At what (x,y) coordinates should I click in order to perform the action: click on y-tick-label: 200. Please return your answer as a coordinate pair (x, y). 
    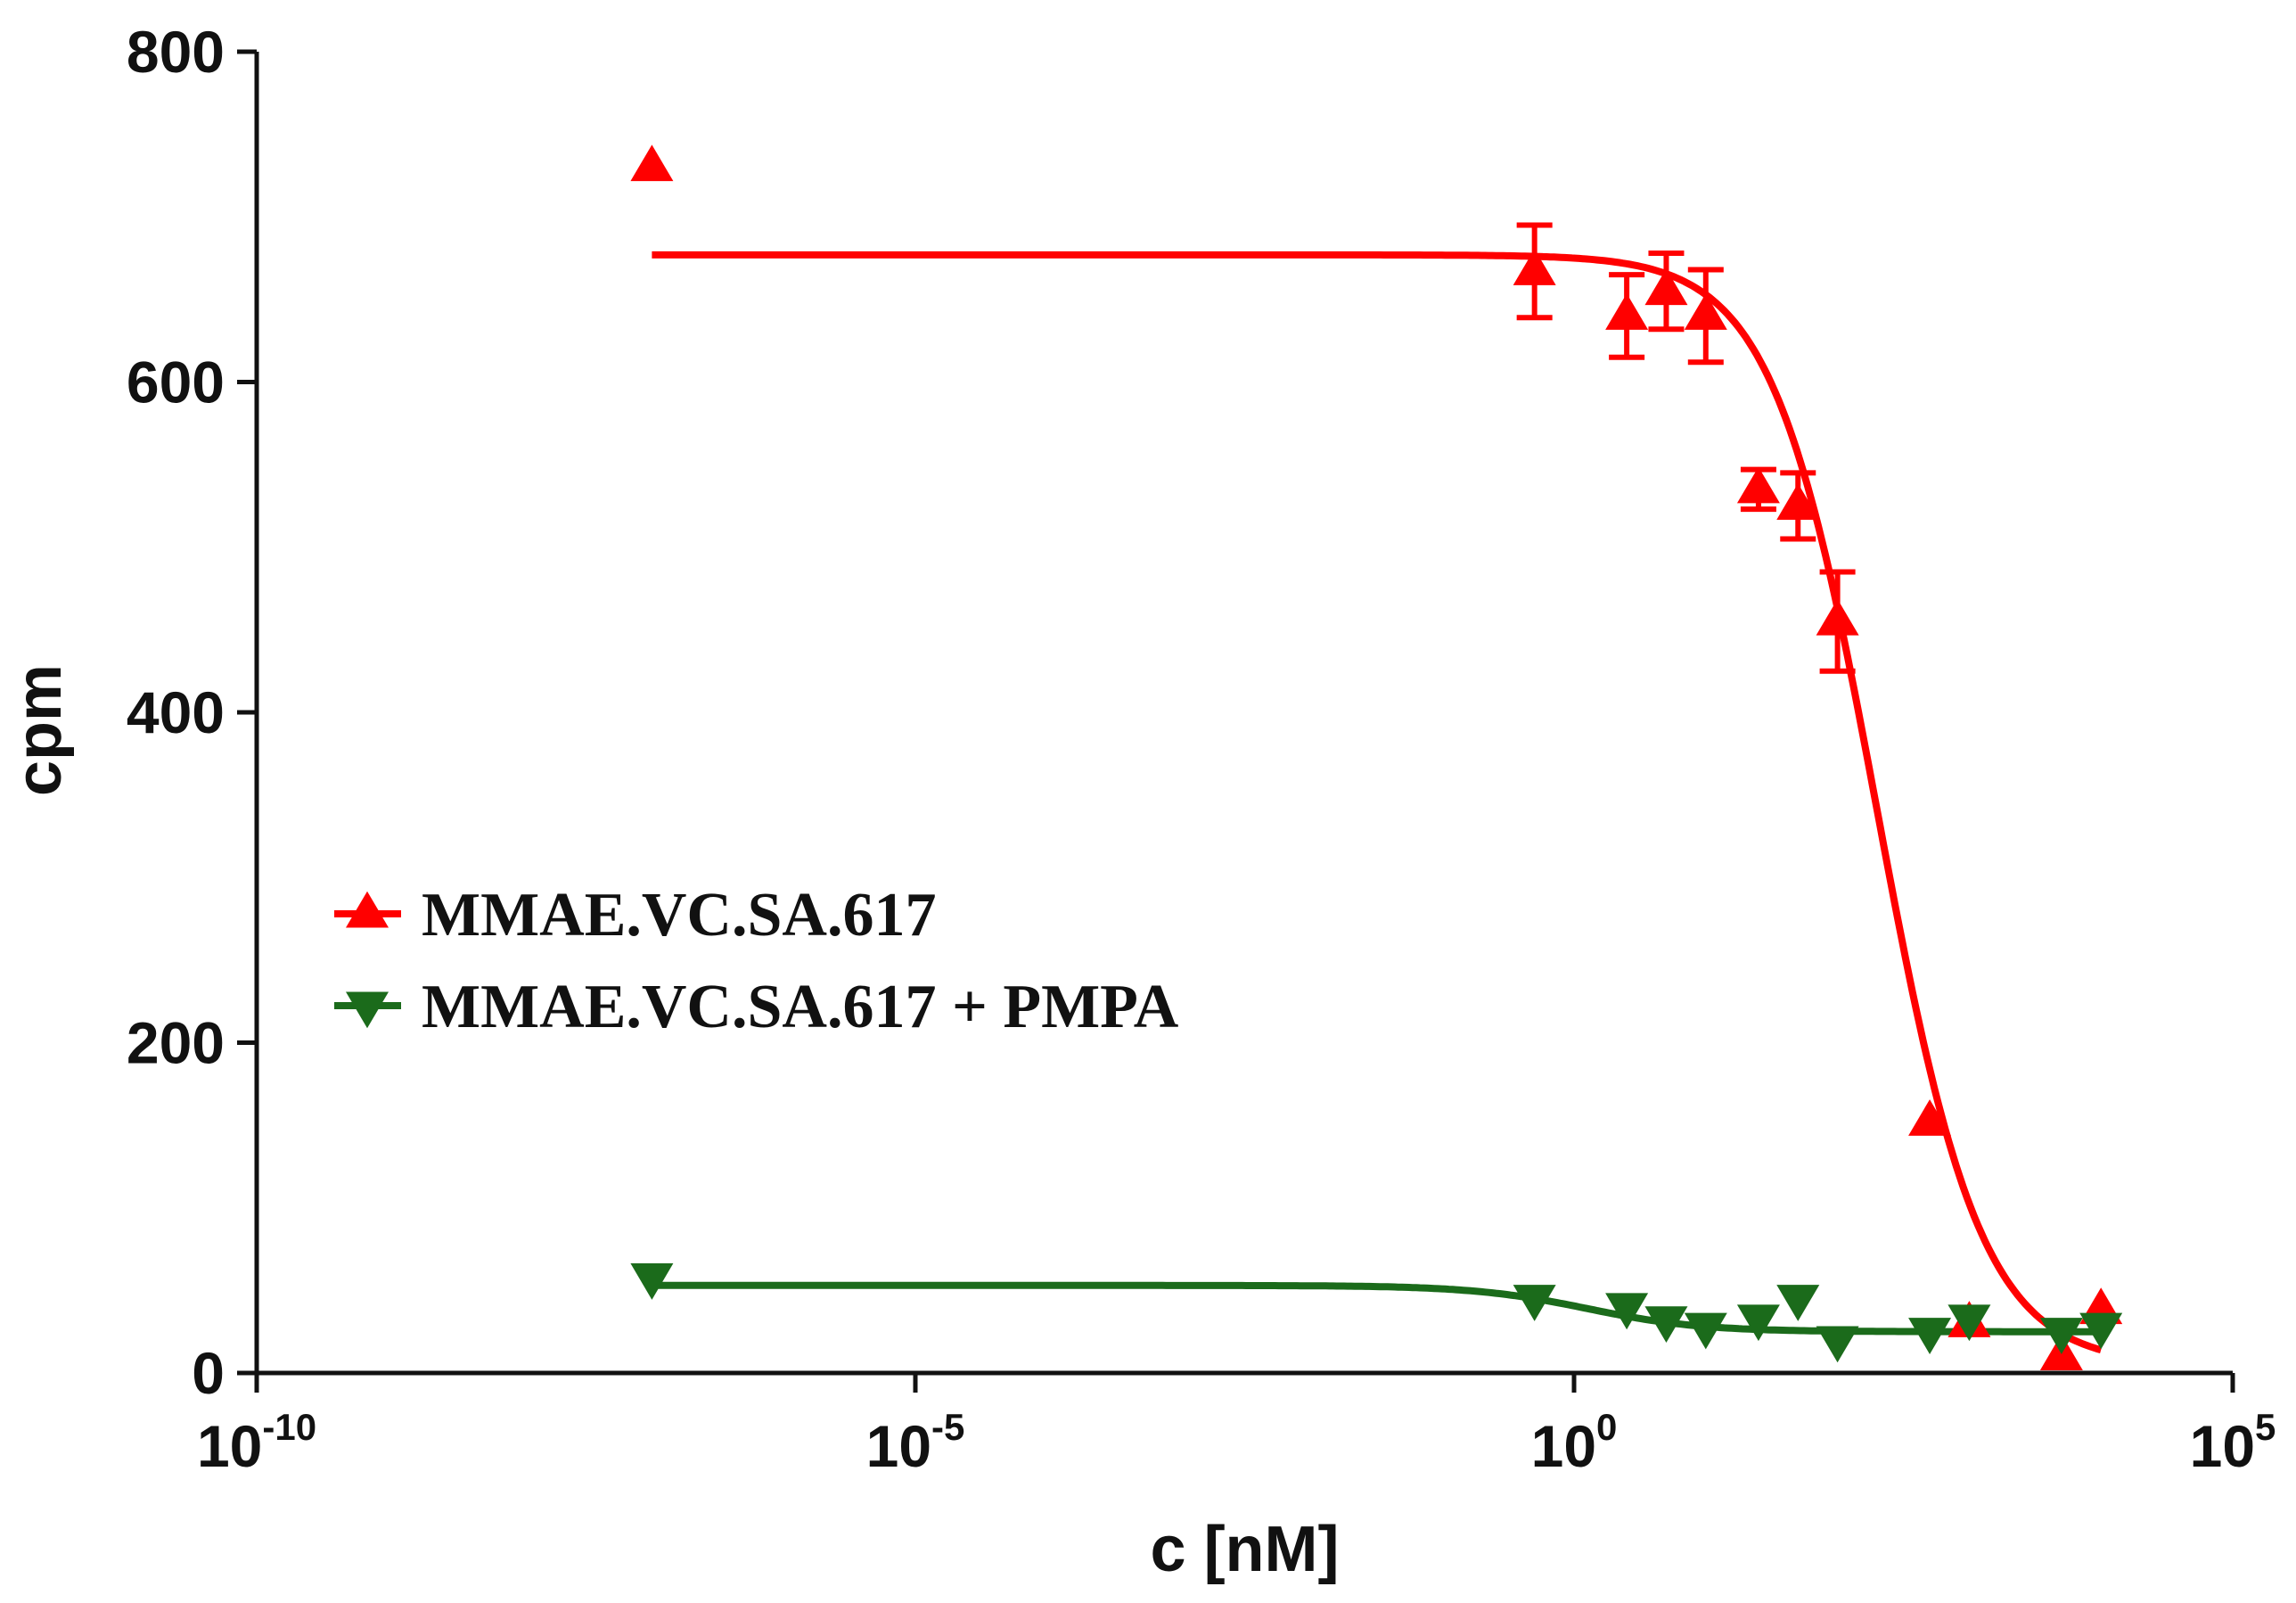
    Looking at the image, I should click on (176, 1043).